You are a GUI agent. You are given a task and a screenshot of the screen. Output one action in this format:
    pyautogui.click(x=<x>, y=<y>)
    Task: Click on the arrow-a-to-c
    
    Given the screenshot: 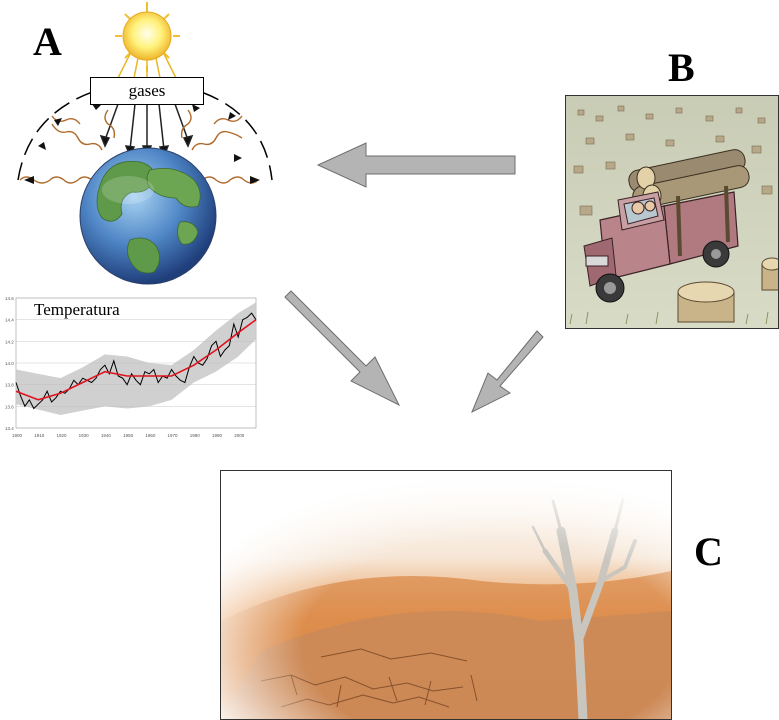 What is the action you would take?
    pyautogui.click(x=342, y=348)
    